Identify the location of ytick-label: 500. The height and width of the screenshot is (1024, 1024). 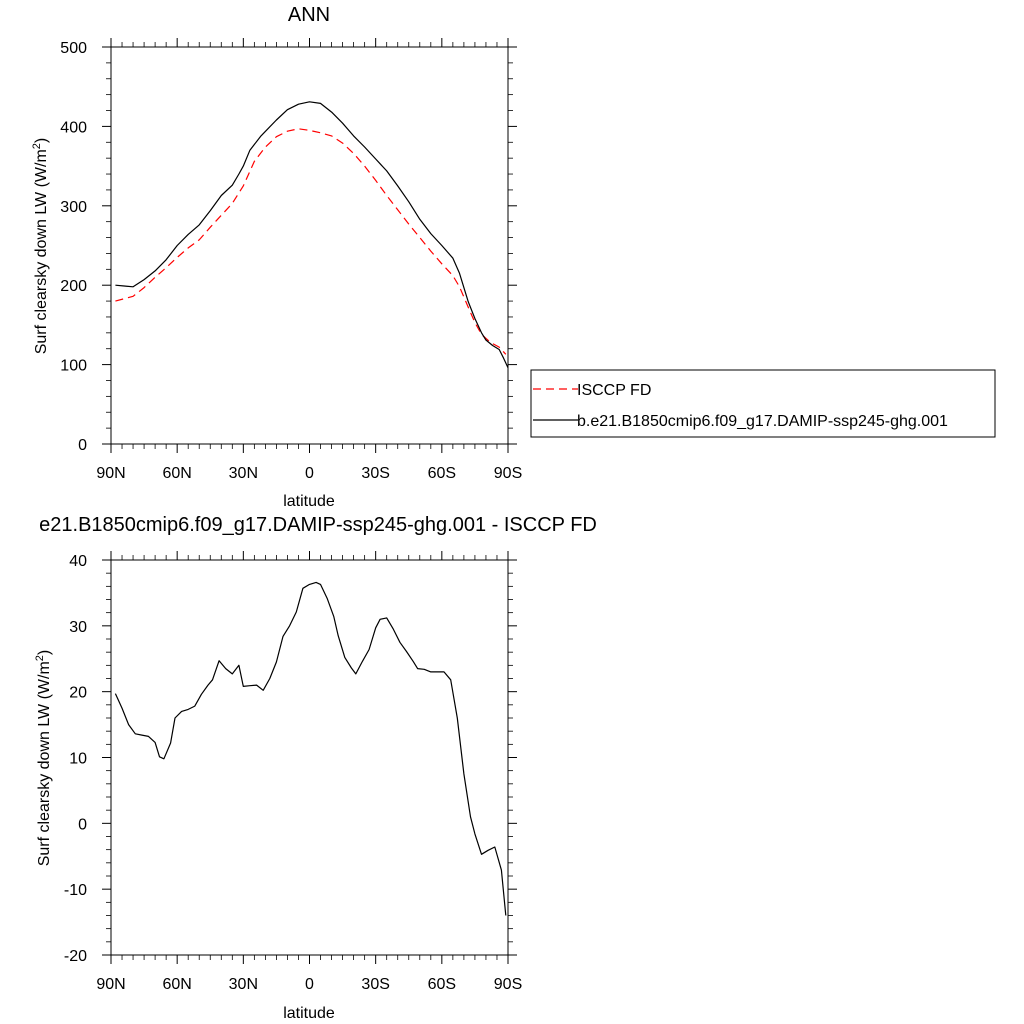
(73, 48).